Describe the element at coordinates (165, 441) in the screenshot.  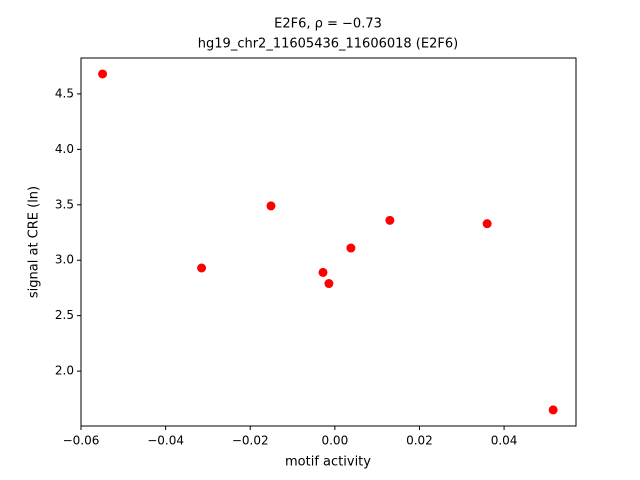
I see `x-tick-label: −0.04` at that location.